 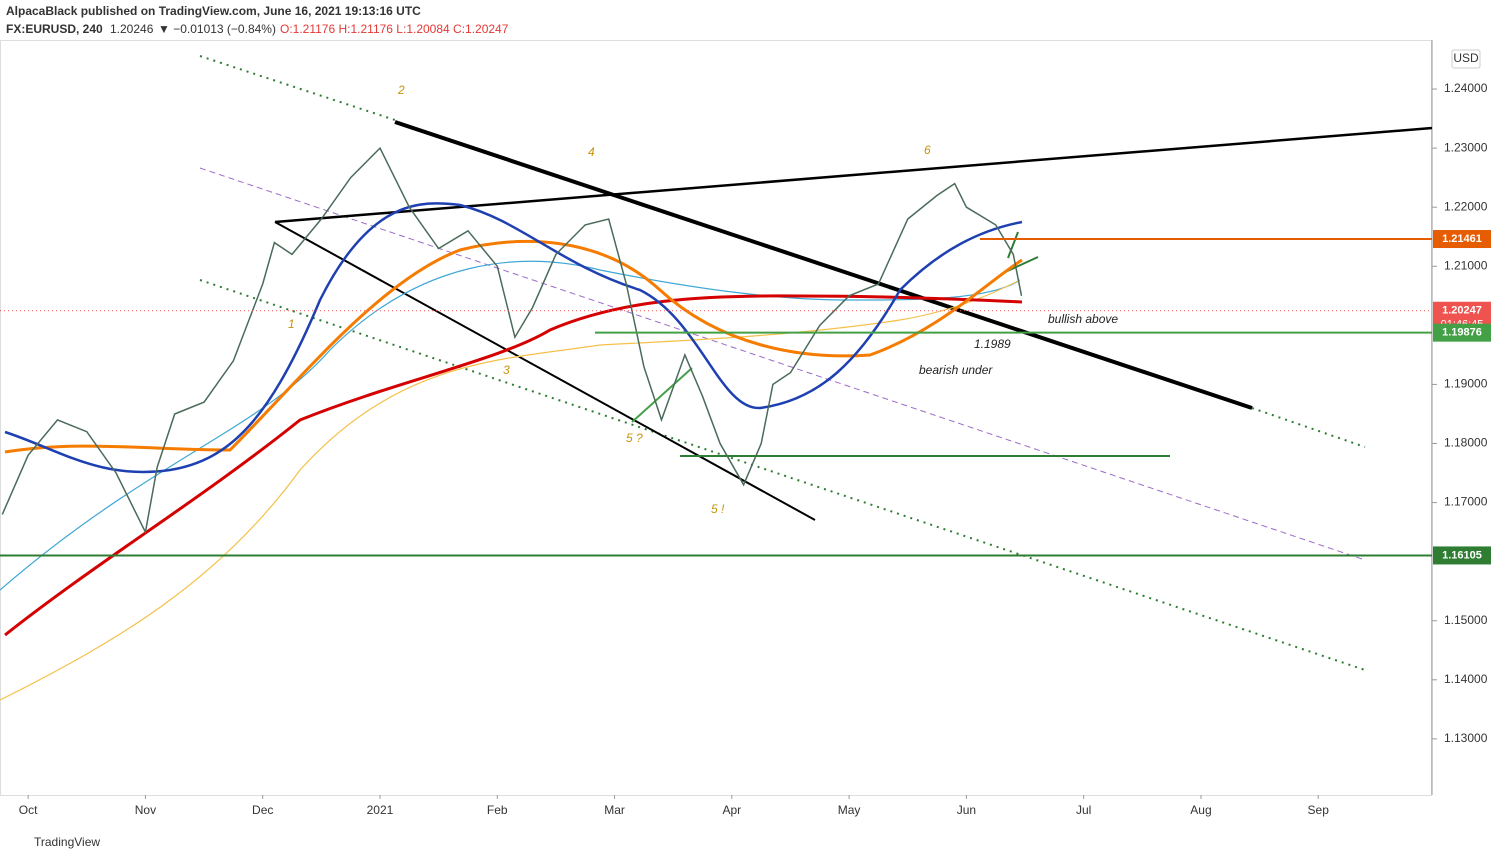 I want to click on currency-box, so click(x=1466, y=59).